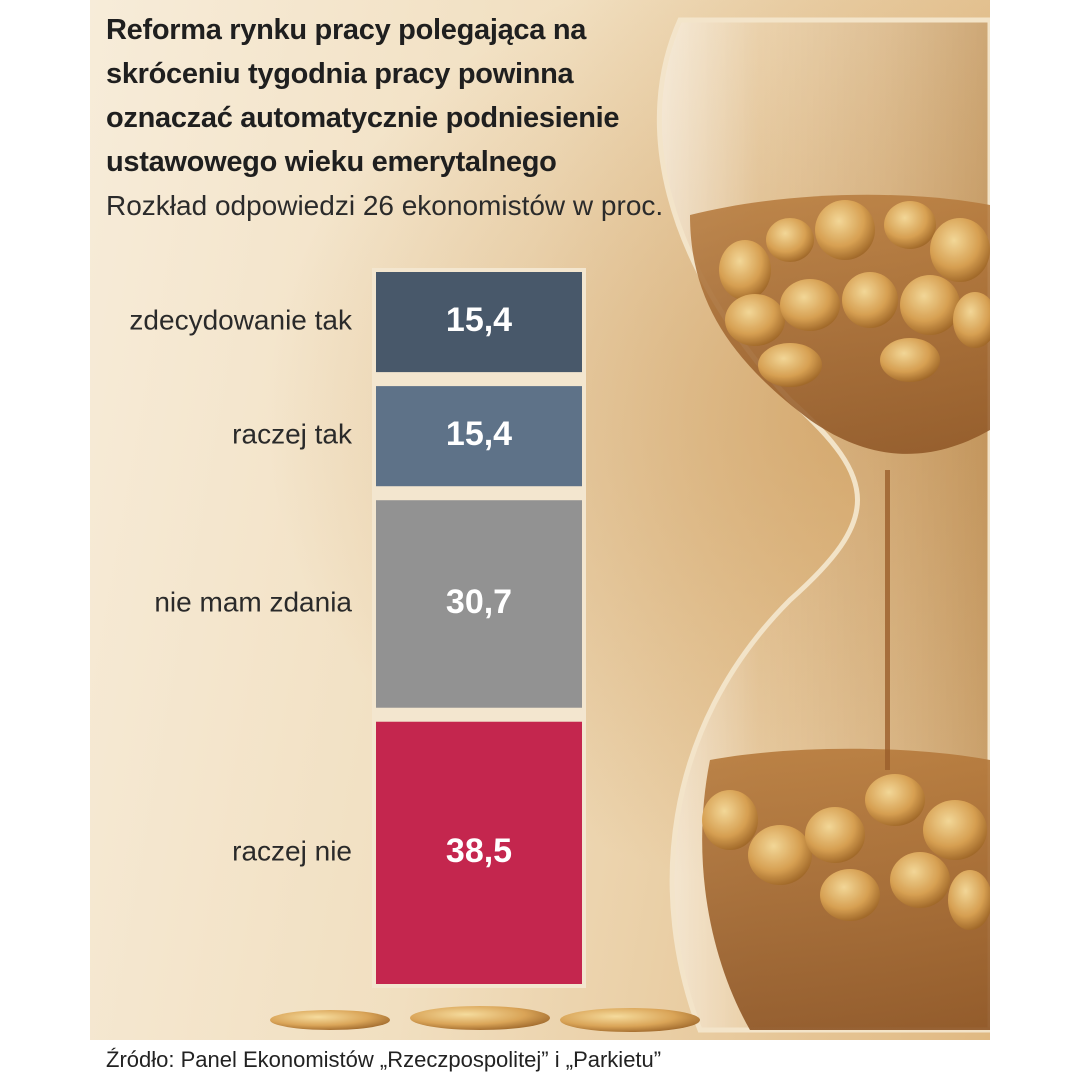 Image resolution: width=1080 pixels, height=1080 pixels. Describe the element at coordinates (292, 850) in the screenshot. I see `category-label: raczej nie` at that location.